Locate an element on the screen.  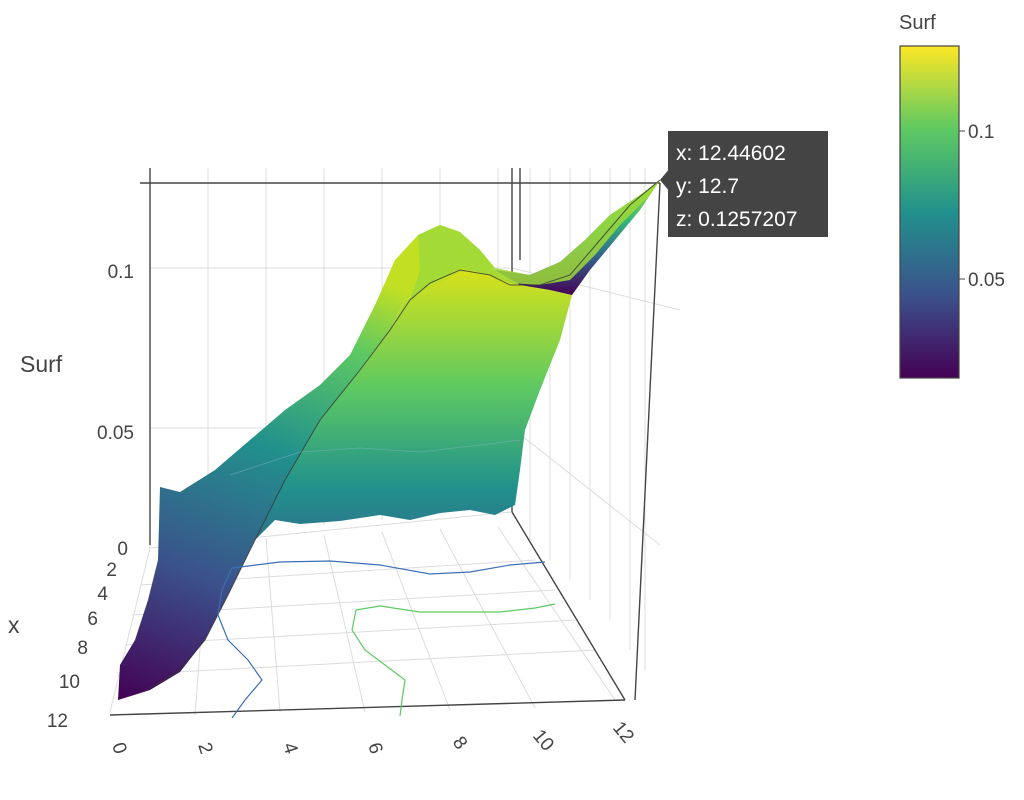
x-tick-label: 8 is located at coordinates (82, 648).